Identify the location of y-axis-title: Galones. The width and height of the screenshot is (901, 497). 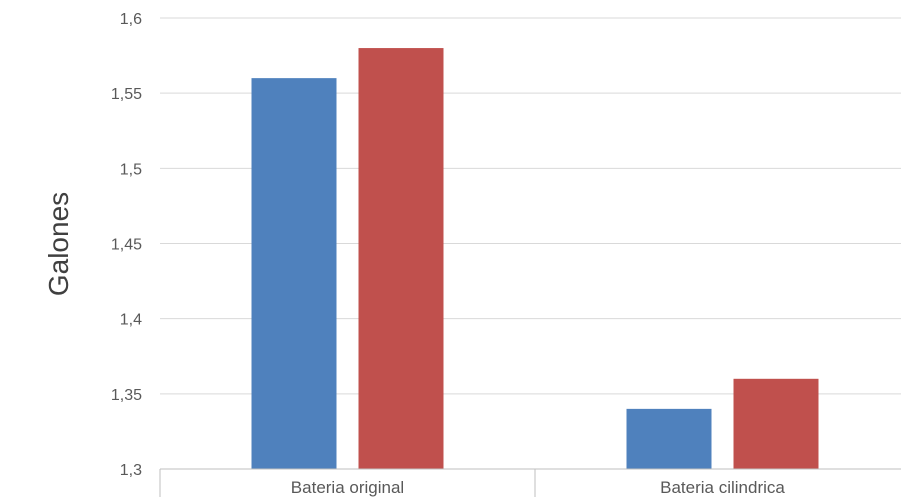
(58, 244).